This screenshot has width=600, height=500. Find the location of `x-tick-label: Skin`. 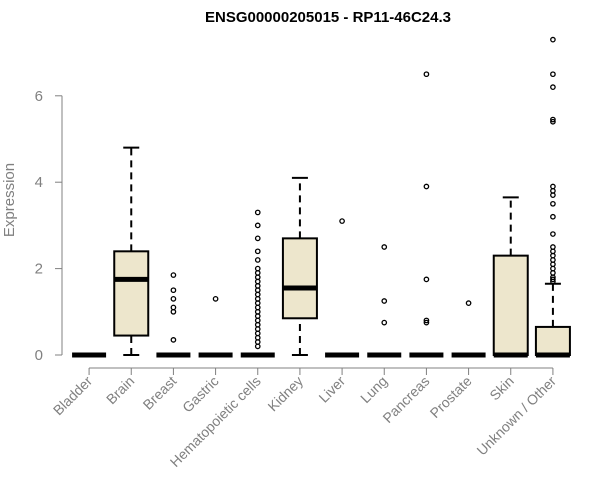

x-tick-label: Skin is located at coordinates (501, 388).